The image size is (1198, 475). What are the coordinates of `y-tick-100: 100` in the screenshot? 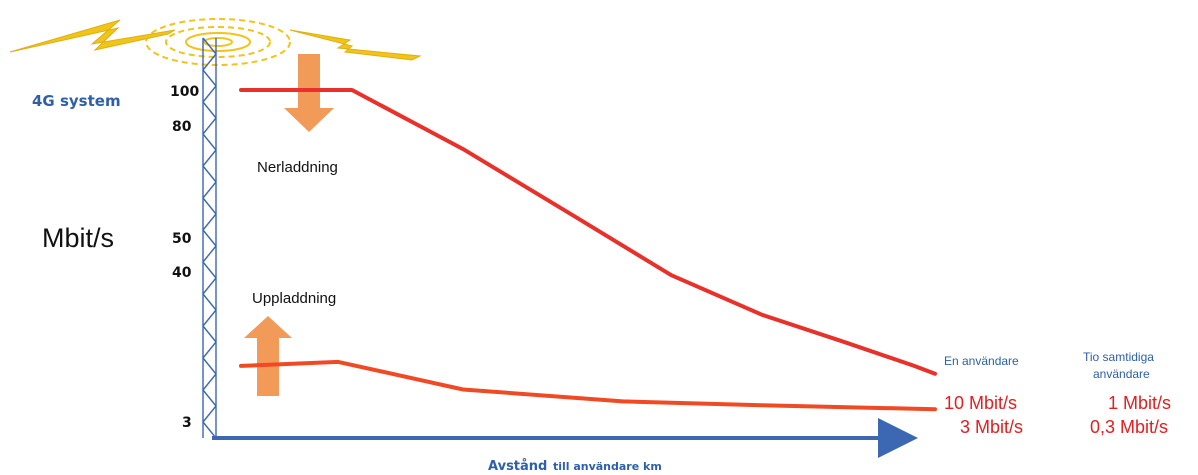 It's located at (184, 92).